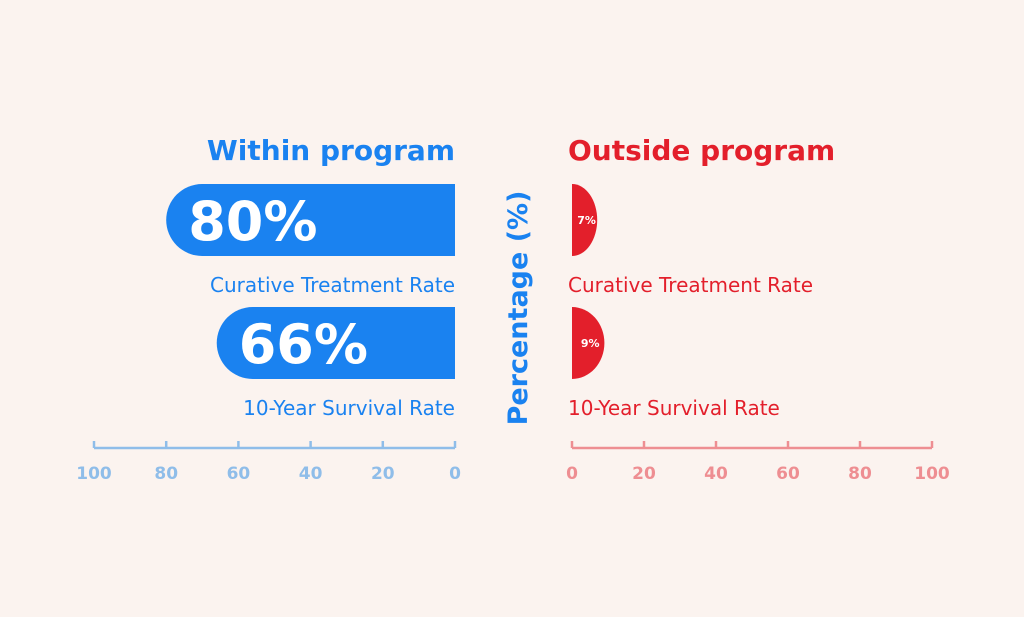 This screenshot has height=617, width=1024. I want to click on within-bar-curative, so click(310, 220).